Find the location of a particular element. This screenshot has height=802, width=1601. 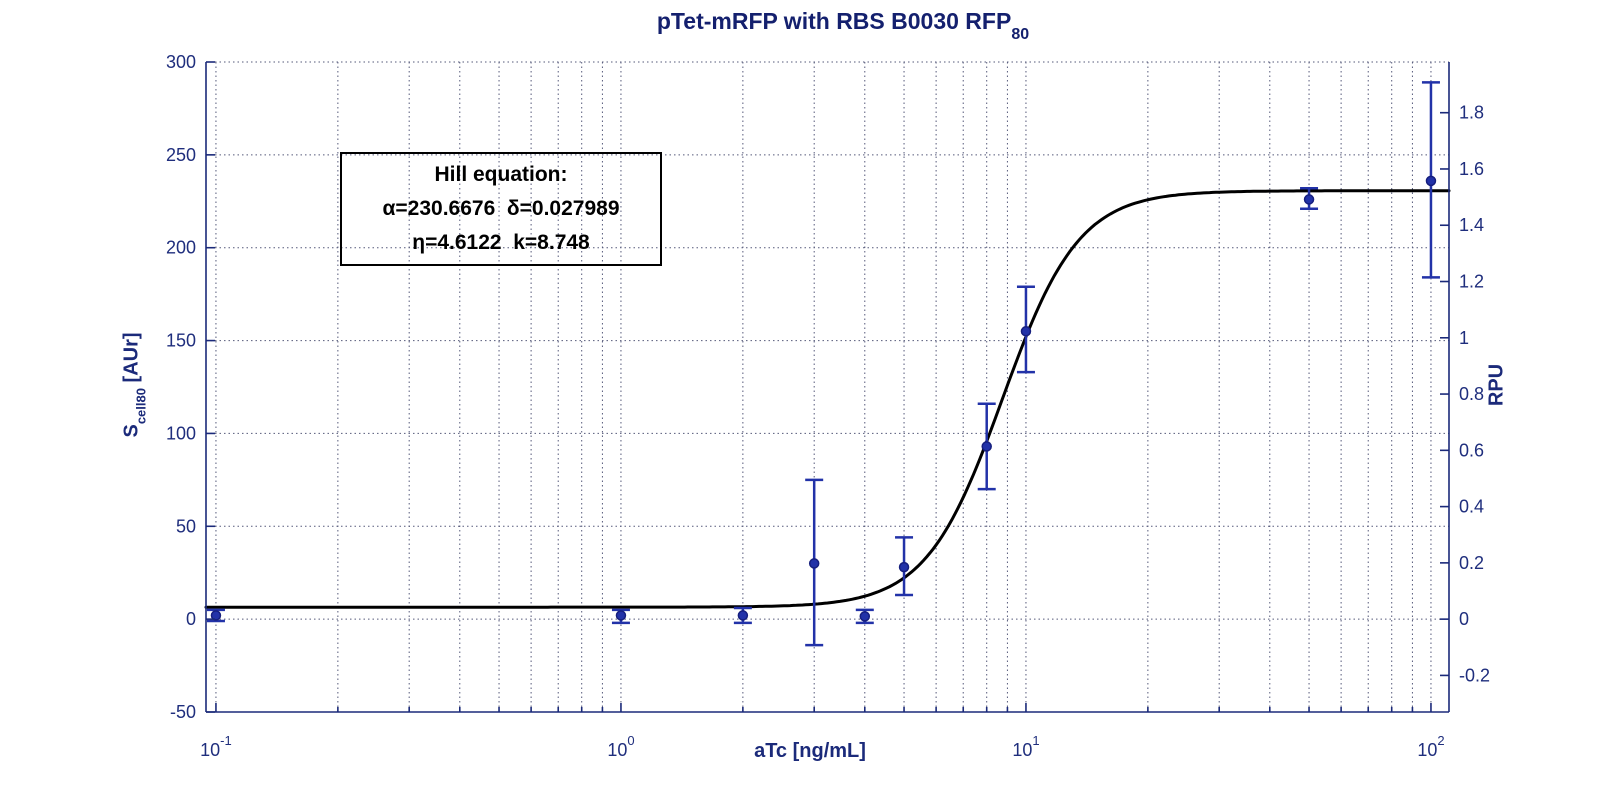

x-axis-label: aTc [ng/mL] is located at coordinates (810, 751).